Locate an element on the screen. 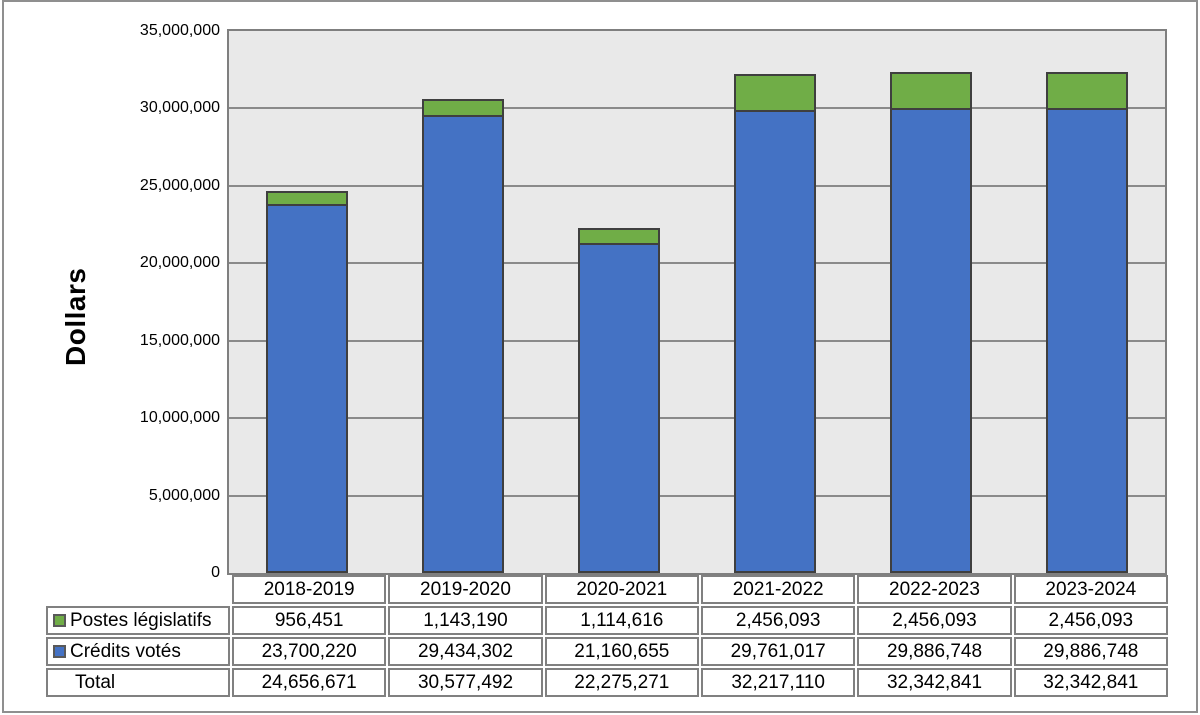 This screenshot has height=715, width=1200. stacked-bar-2020-2021 is located at coordinates (619, 400).